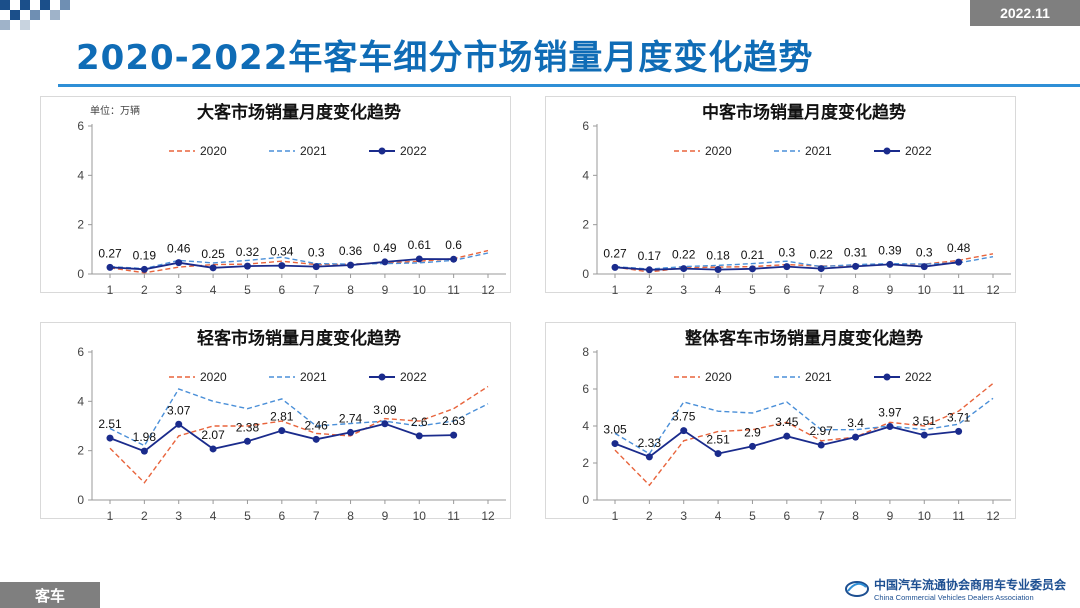 This screenshot has height=608, width=1080. What do you see at coordinates (351, 251) in the screenshot?
I see `data-label: 0.36` at bounding box center [351, 251].